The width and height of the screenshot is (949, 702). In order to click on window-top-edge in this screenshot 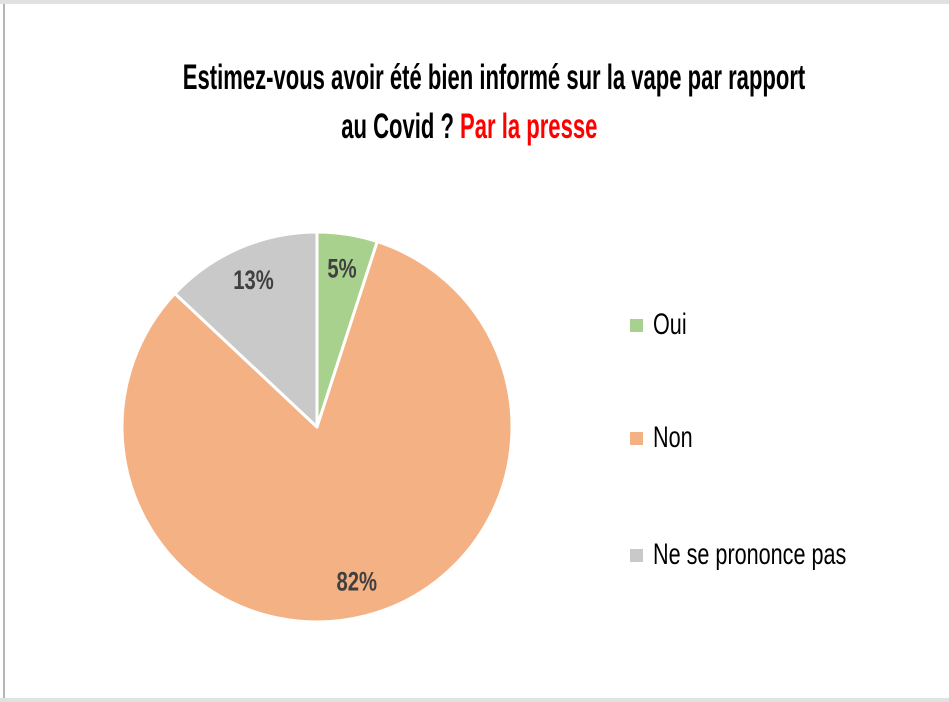, I will do `click(474, 2)`.